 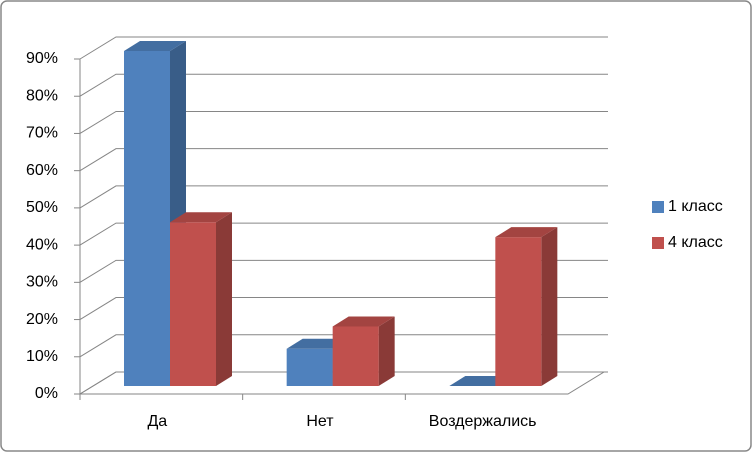 I want to click on legend-label: 4 класс, so click(x=695, y=242).